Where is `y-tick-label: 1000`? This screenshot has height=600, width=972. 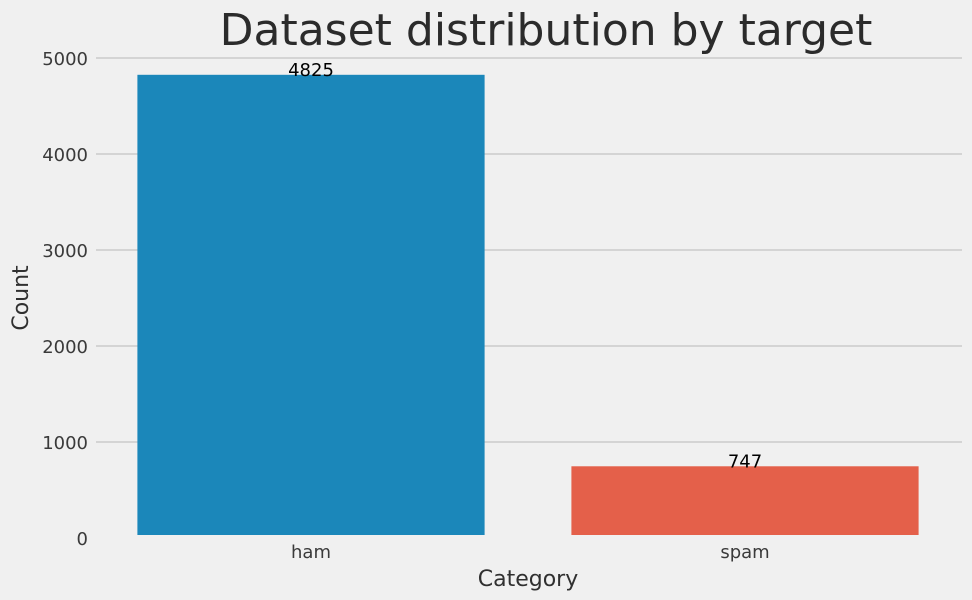
y-tick-label: 1000 is located at coordinates (65, 443).